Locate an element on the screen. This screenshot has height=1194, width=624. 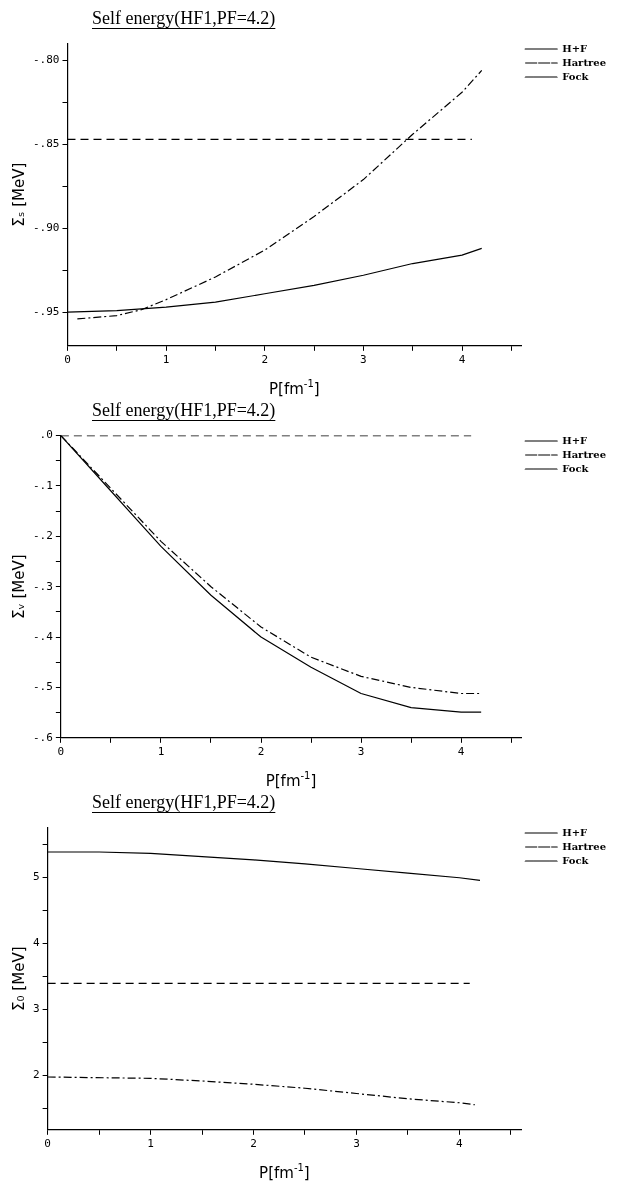
y-tick-label: -.6 is located at coordinates (42, 737).